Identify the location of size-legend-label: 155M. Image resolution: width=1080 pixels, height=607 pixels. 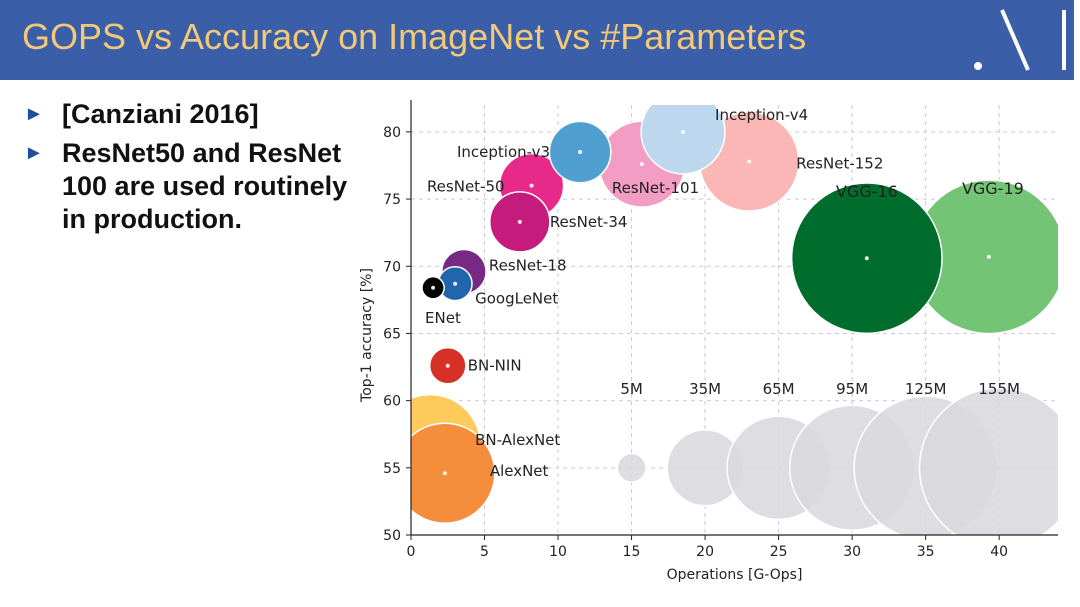
(999, 389).